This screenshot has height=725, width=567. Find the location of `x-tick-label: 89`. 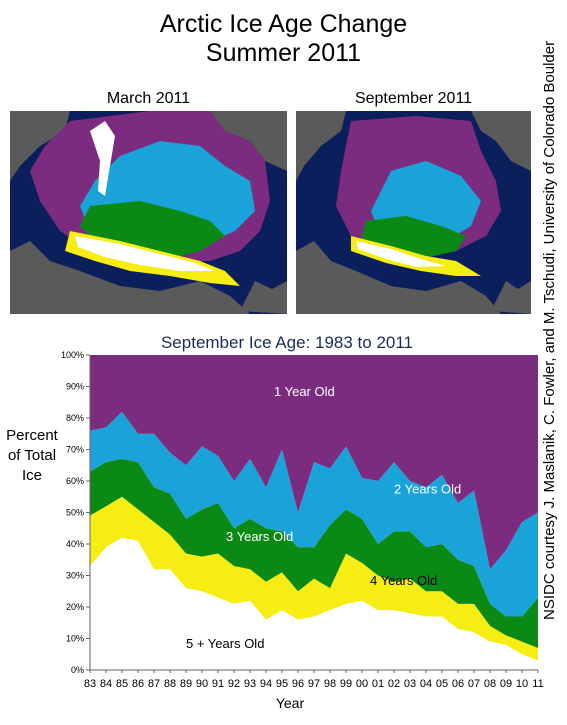

x-tick-label: 89 is located at coordinates (186, 684).